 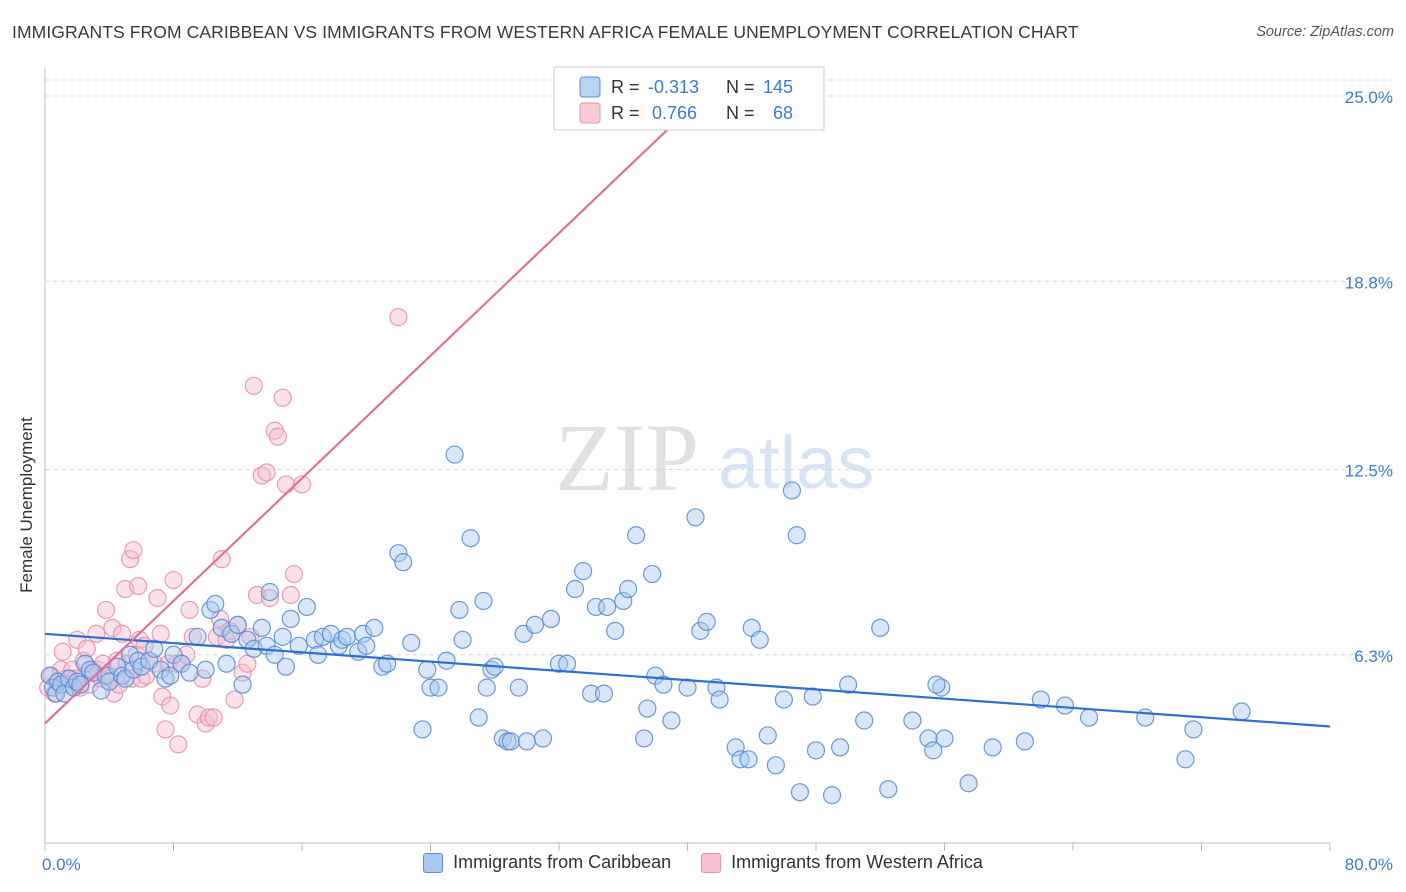 What do you see at coordinates (61, 864) in the screenshot?
I see `x-tick-label-min: 0.0%` at bounding box center [61, 864].